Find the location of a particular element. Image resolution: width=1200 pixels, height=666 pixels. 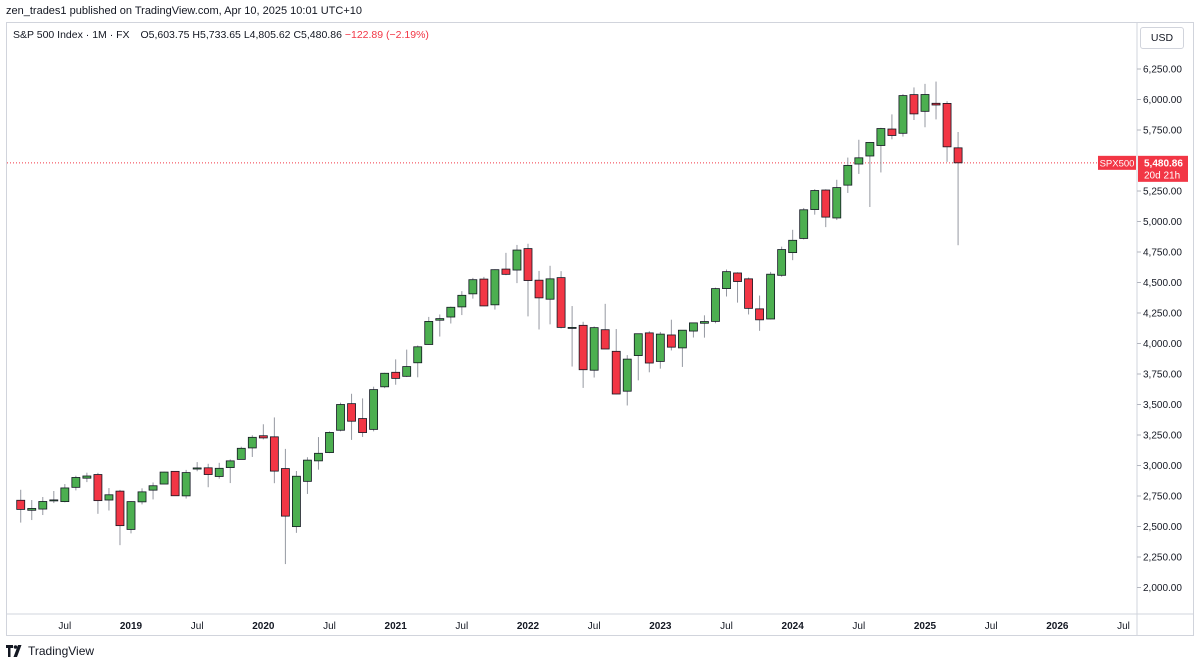

time-tick-label: 2026 is located at coordinates (1057, 626).